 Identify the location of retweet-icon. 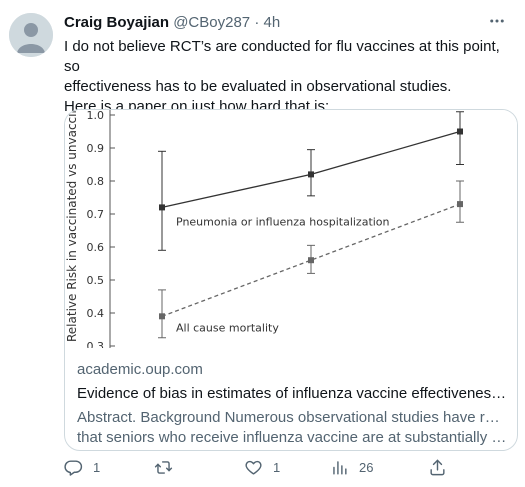
(163, 467).